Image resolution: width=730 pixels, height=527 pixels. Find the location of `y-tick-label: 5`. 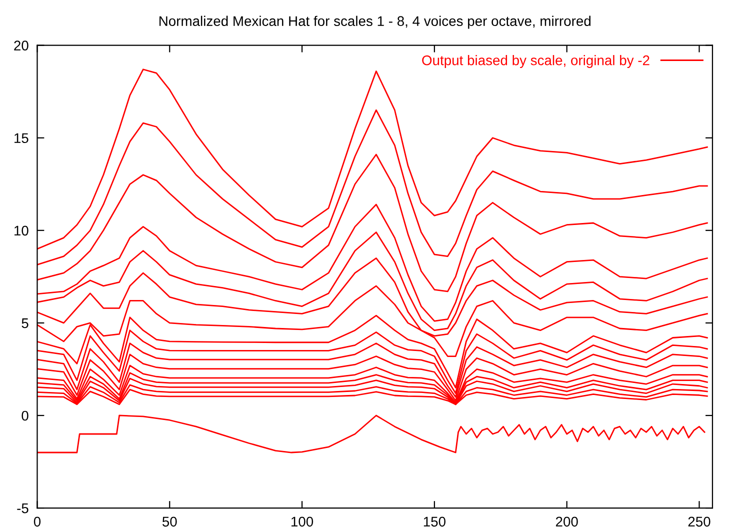

y-tick-label: 5 is located at coordinates (25, 323).